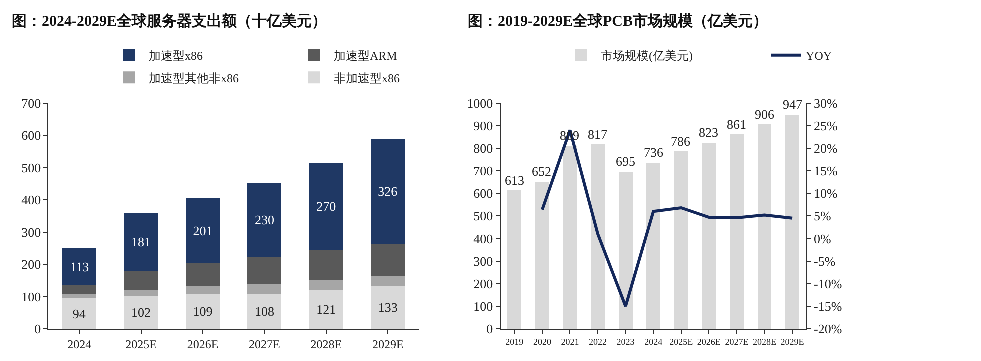 The image size is (981, 361). I want to click on data-label: 786, so click(681, 141).